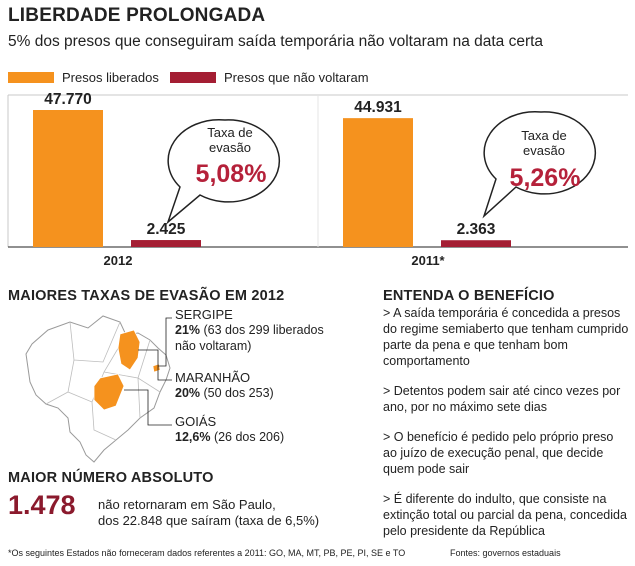 This screenshot has width=635, height=566. I want to click on bar-released-2012, so click(68, 178).